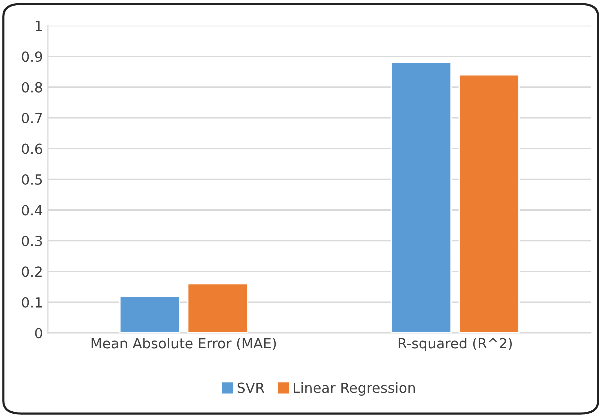  What do you see at coordinates (251, 388) in the screenshot?
I see `legend-label: SVR` at bounding box center [251, 388].